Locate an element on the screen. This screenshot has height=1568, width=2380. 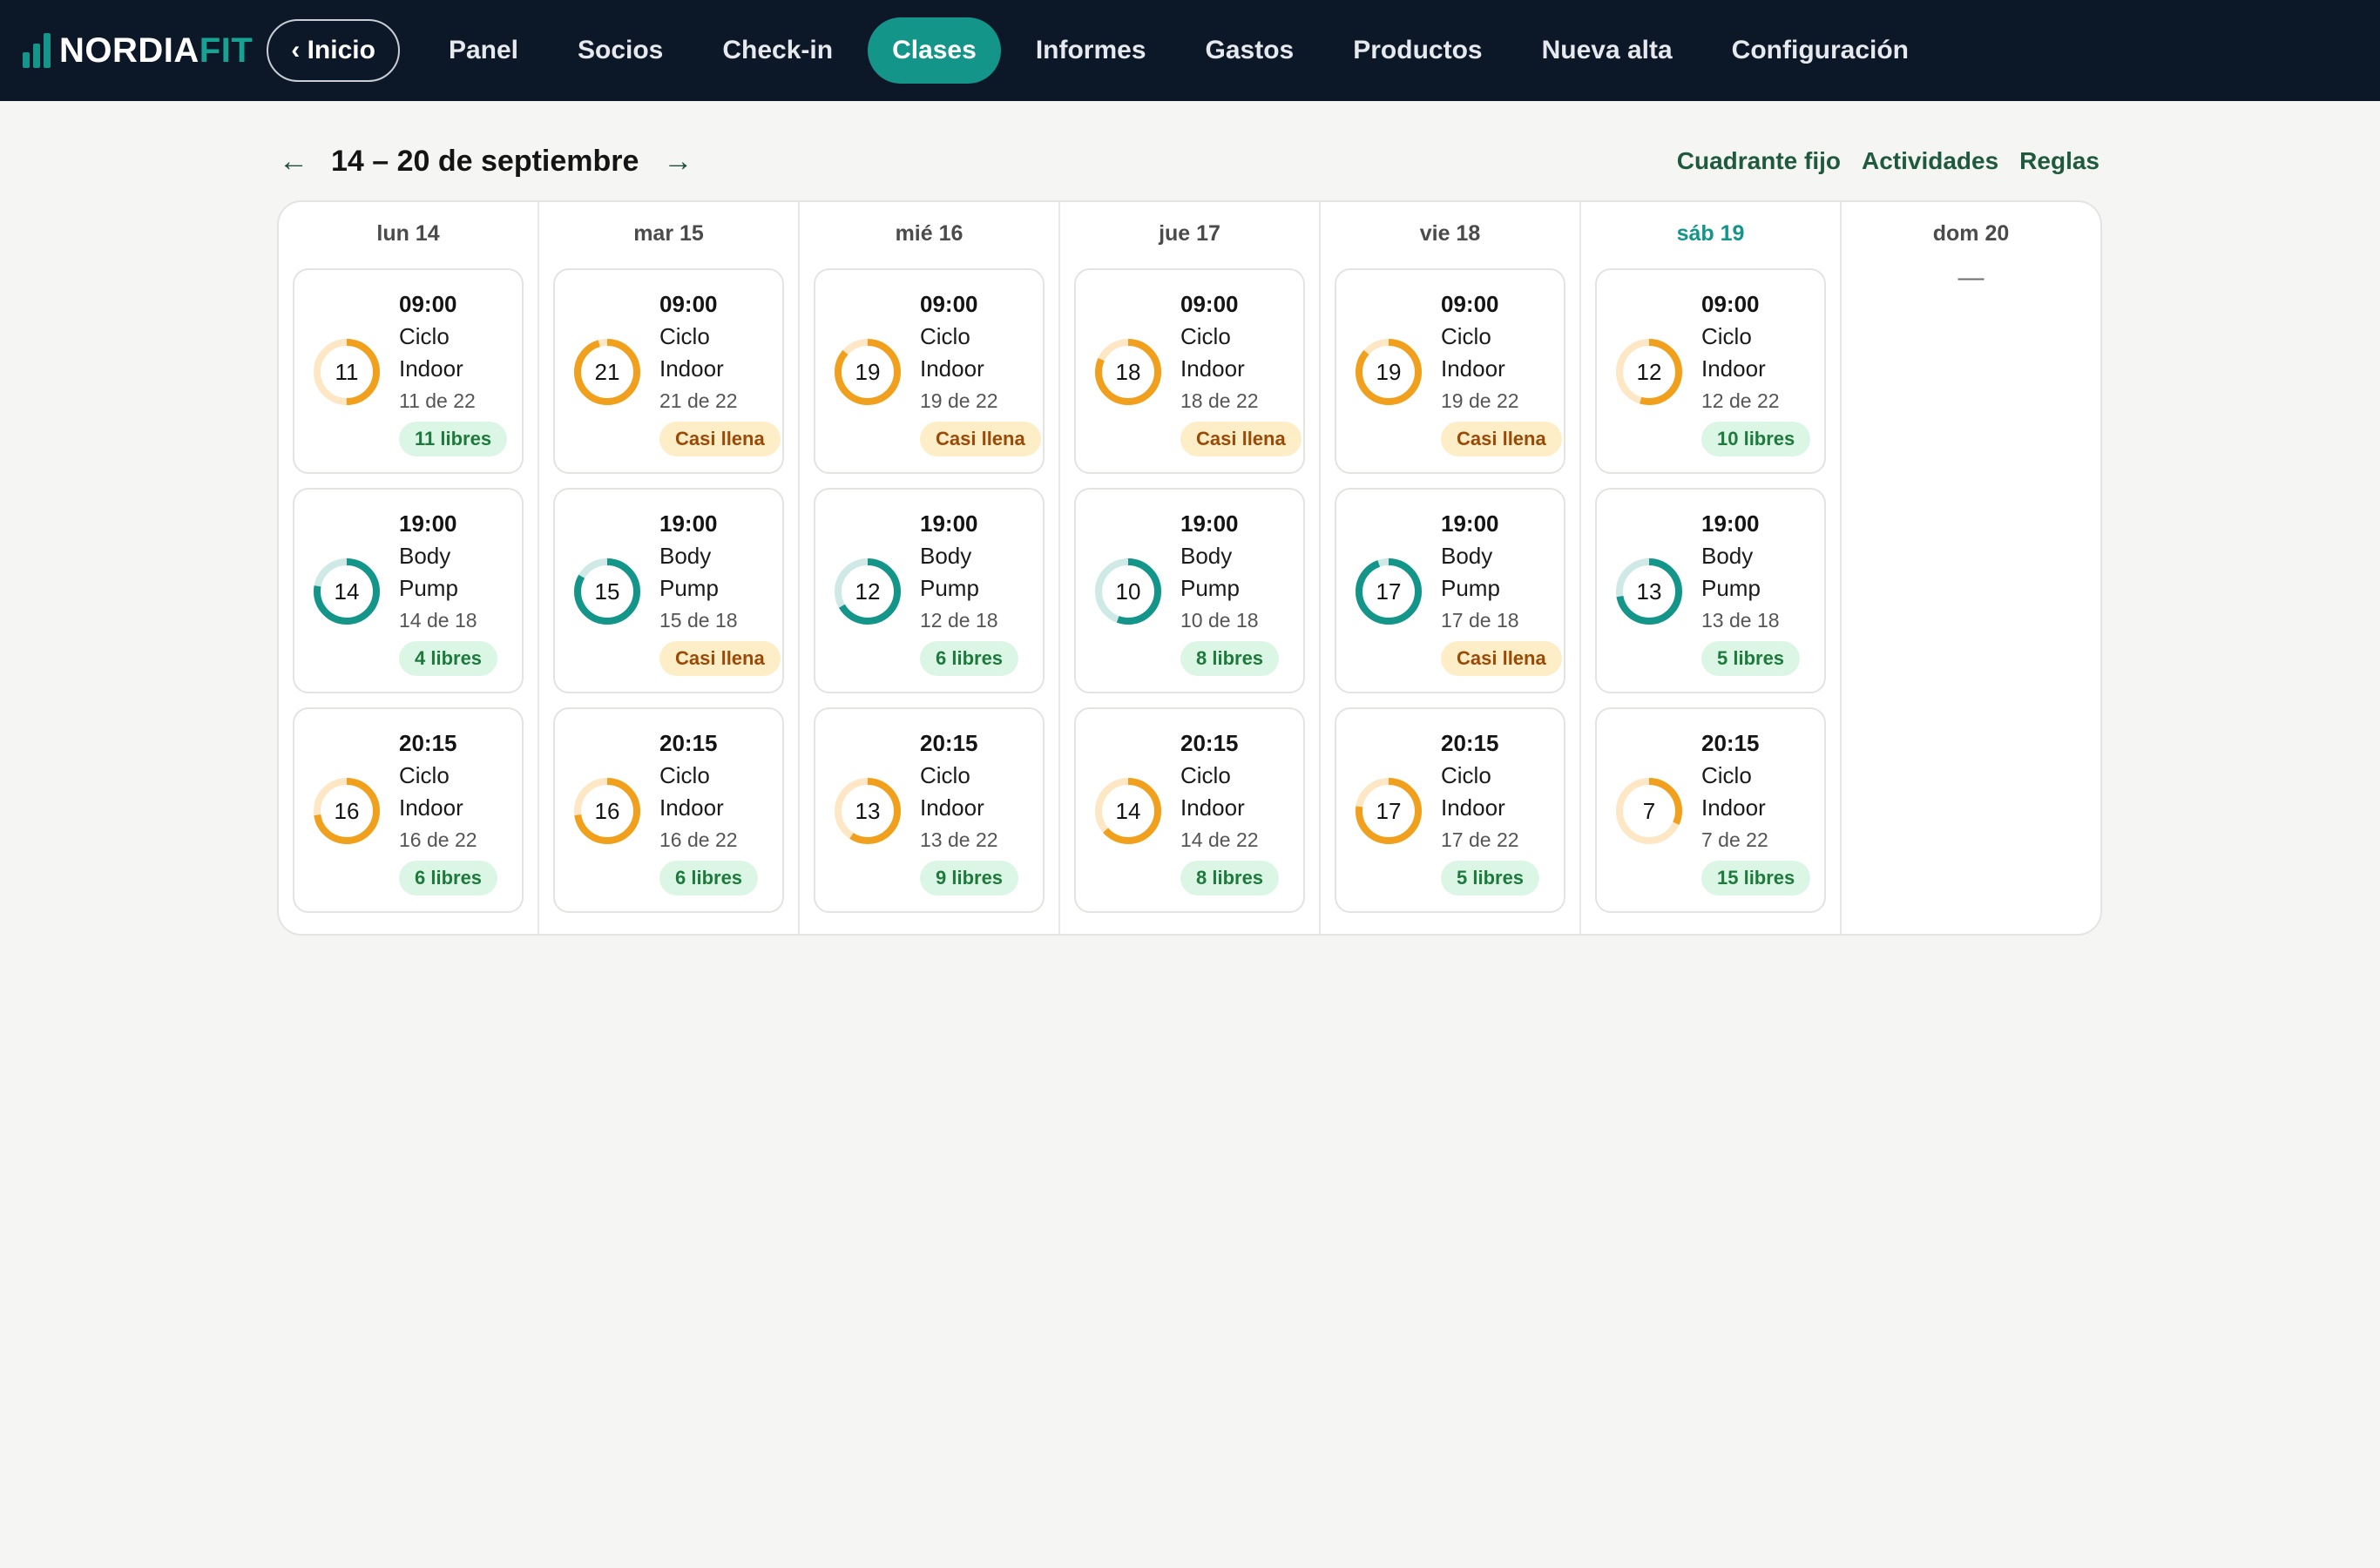
nav-tab-clases: Clases is located at coordinates (934, 50).